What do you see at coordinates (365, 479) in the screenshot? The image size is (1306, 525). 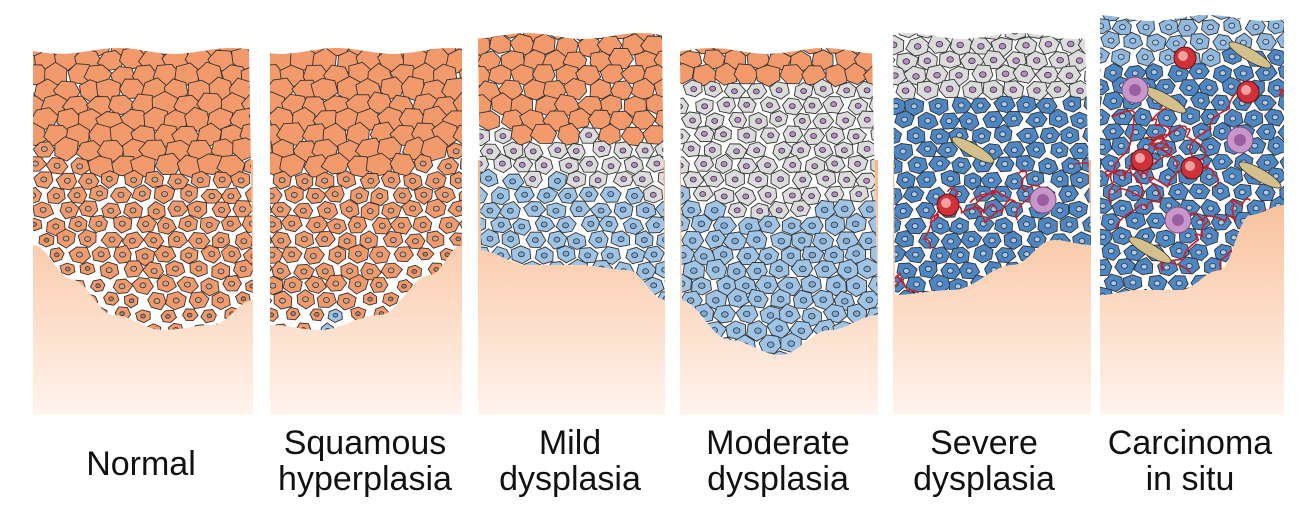 I see `caption-line: hyperplasia` at bounding box center [365, 479].